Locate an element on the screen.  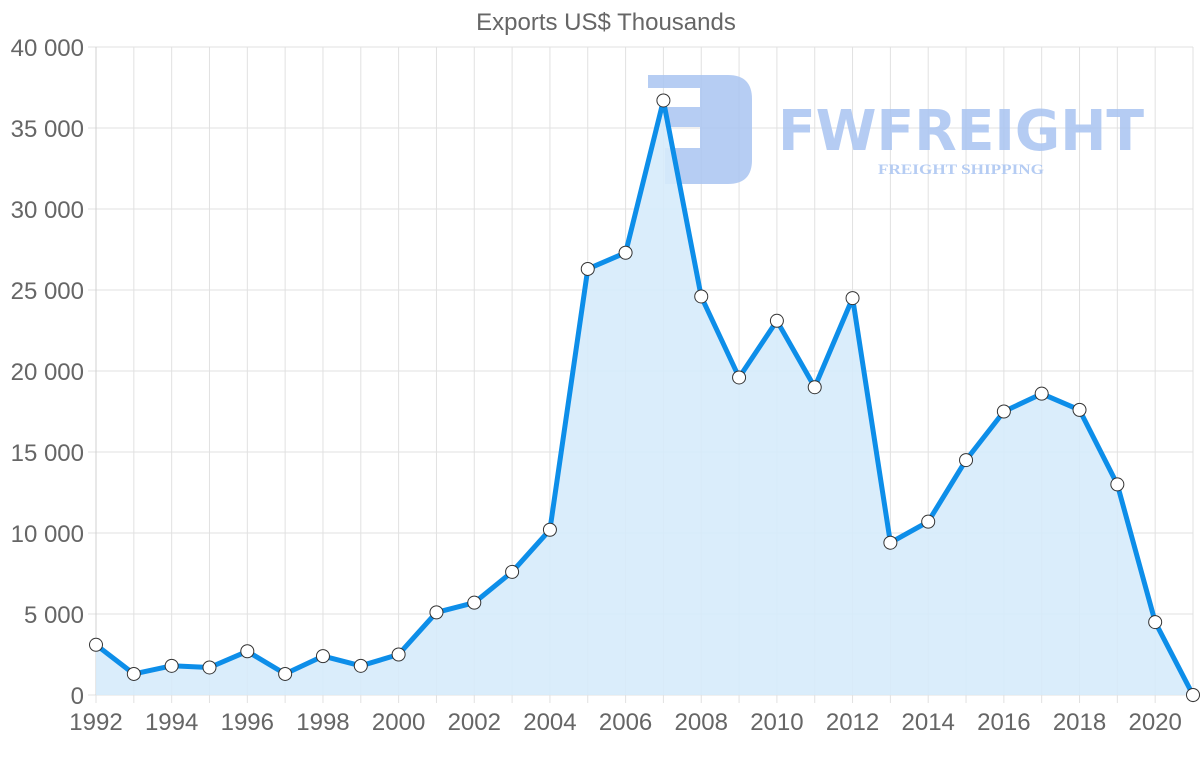
y-tick-label: 10 000 is located at coordinates (47, 534).